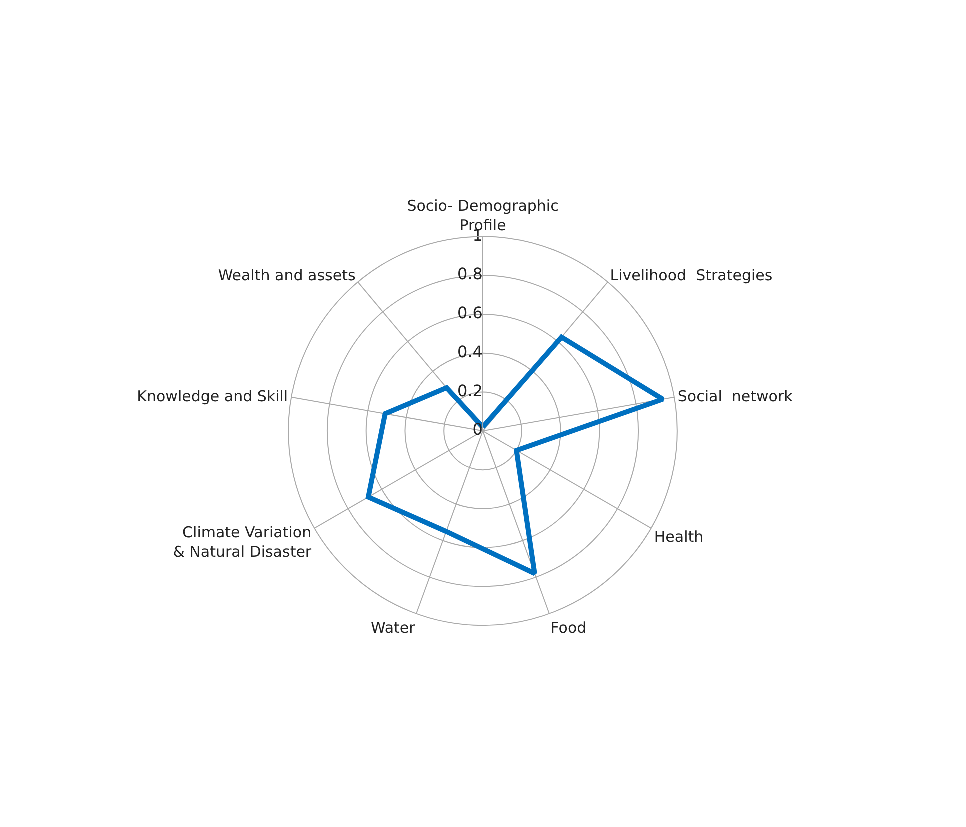 The image size is (966, 827). Describe the element at coordinates (691, 275) in the screenshot. I see `spoke-label: Livelihood Strategies` at that location.